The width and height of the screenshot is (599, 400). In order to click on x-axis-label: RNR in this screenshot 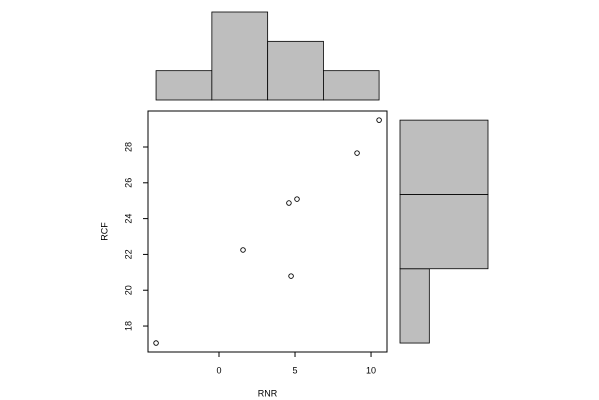, I will do `click(268, 393)`.